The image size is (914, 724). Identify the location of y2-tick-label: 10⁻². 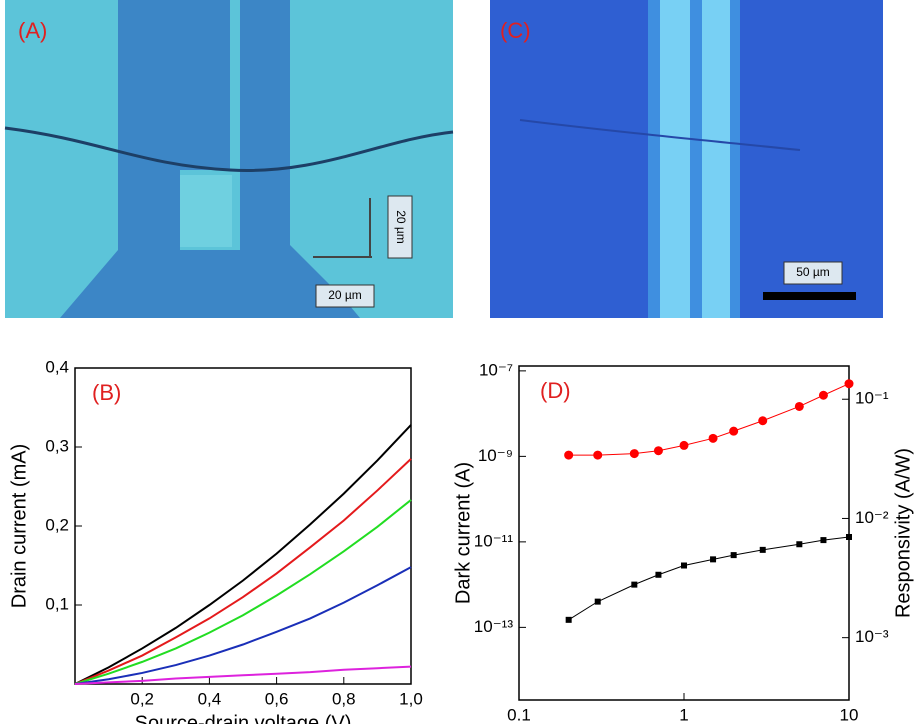
(872, 517).